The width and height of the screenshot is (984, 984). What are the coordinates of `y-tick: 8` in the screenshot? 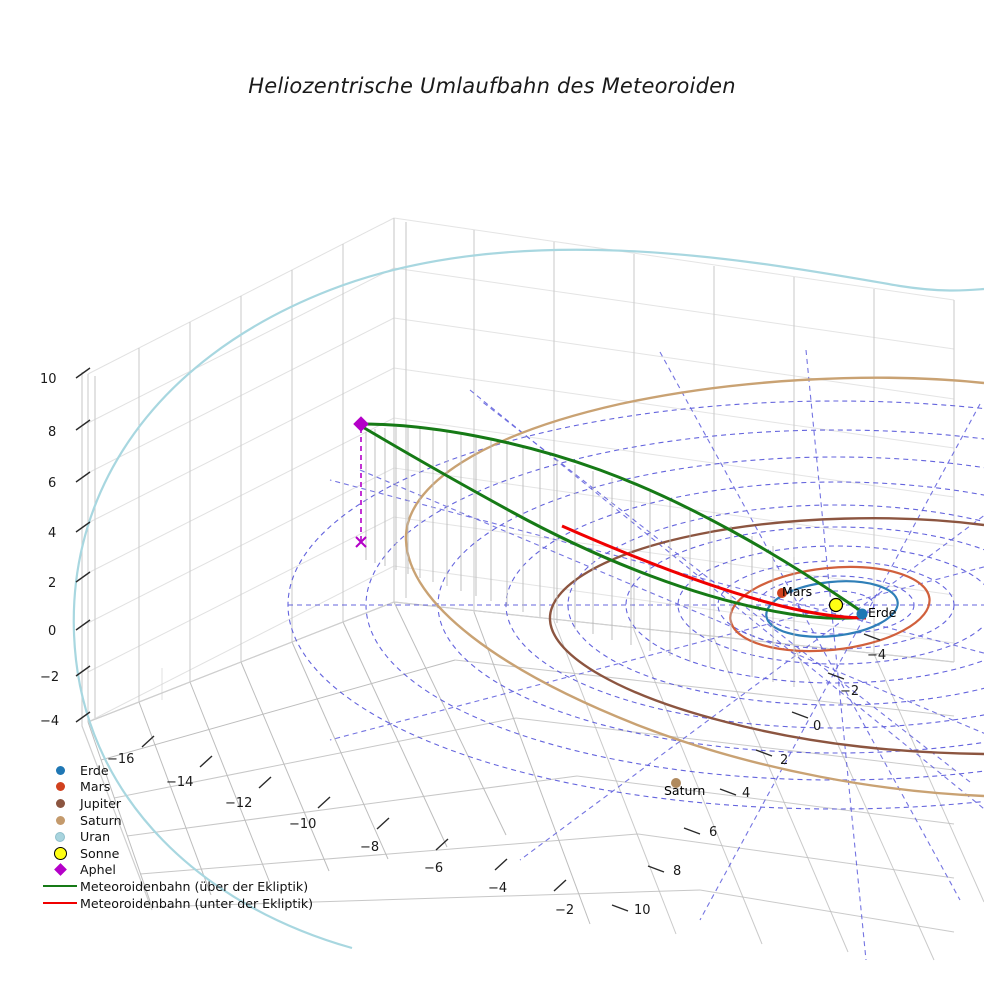 It's located at (677, 871).